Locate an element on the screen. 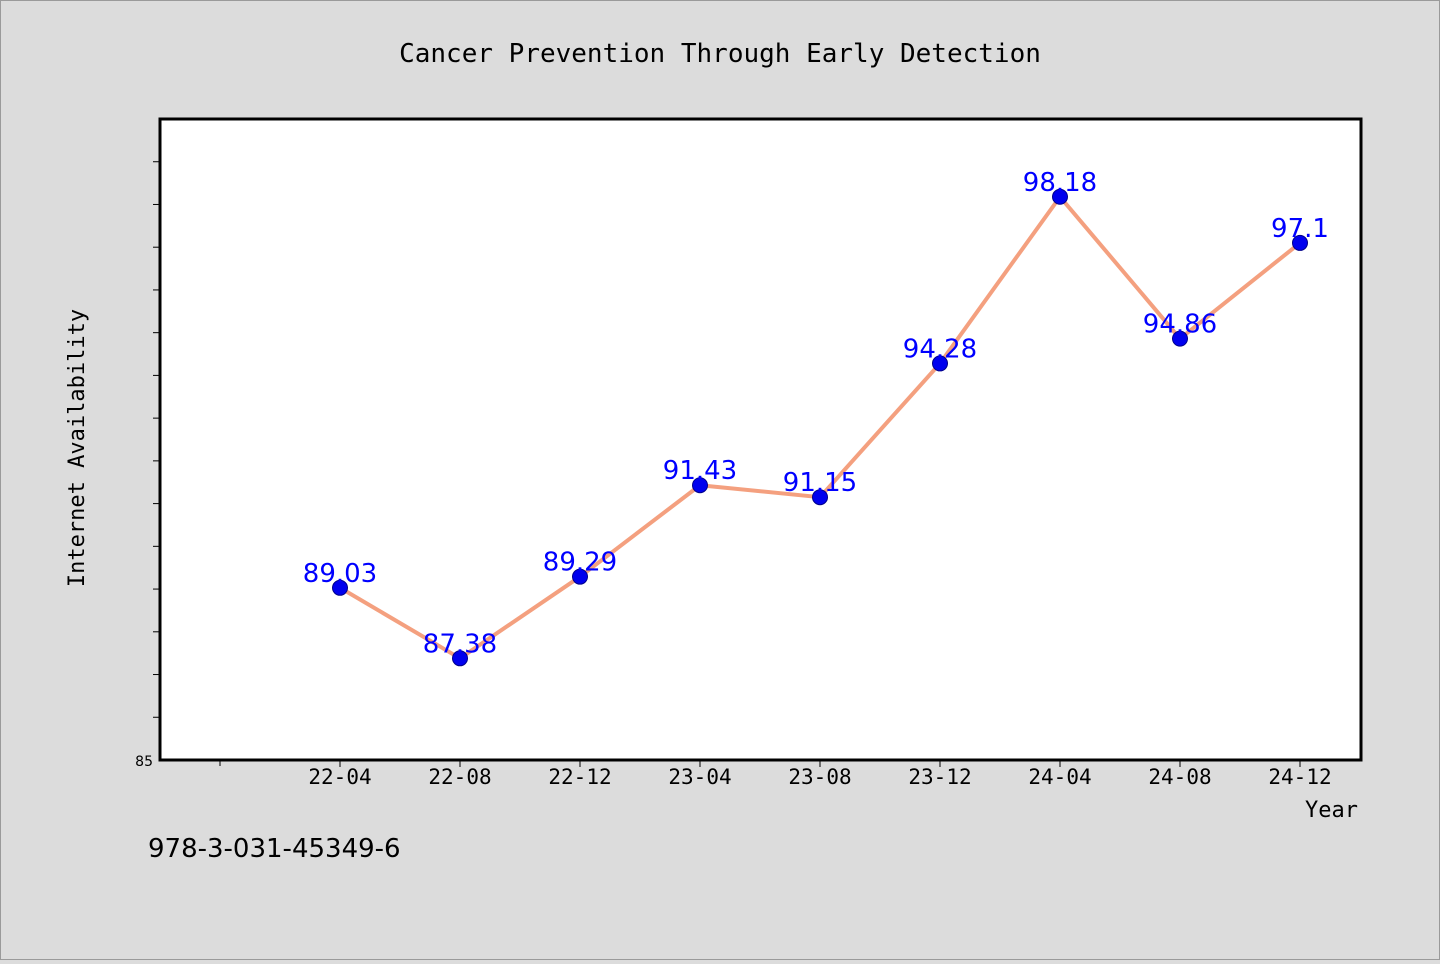 This screenshot has width=1440, height=964. x-tick-label: 24-04 is located at coordinates (1059, 777).